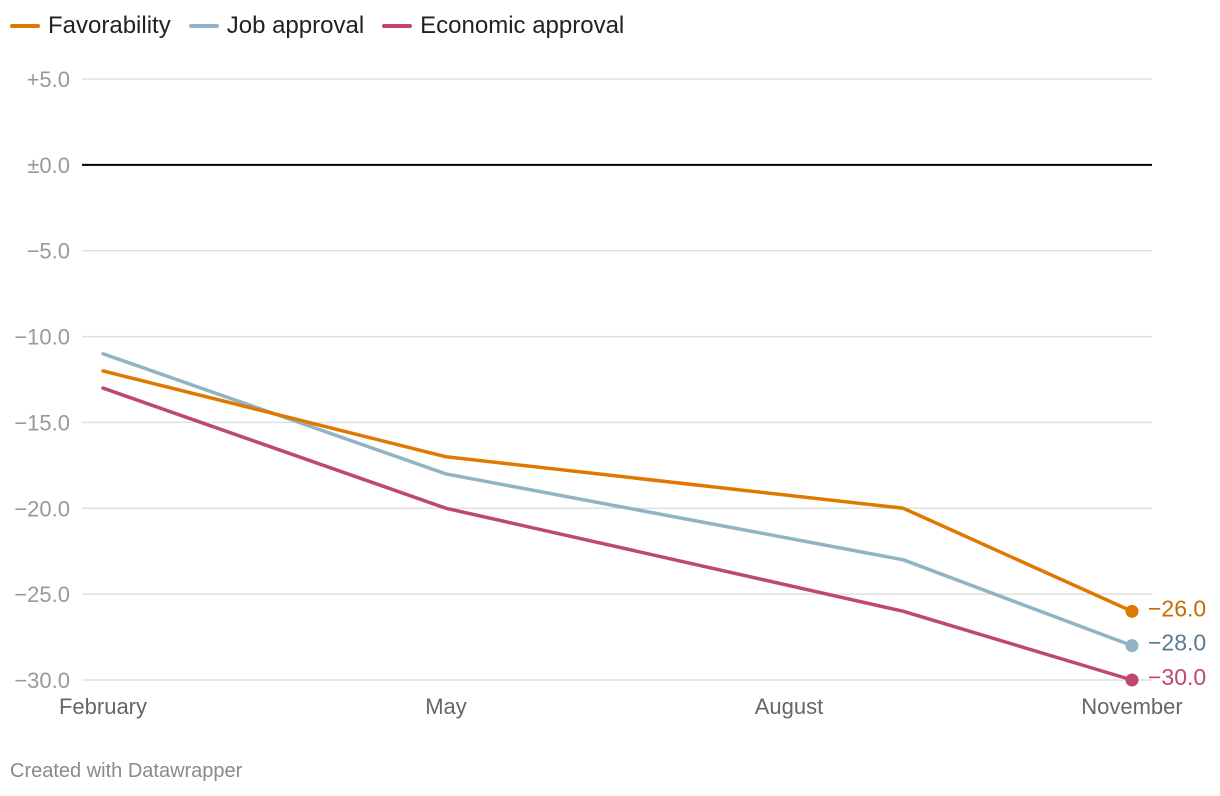  What do you see at coordinates (522, 25) in the screenshot?
I see `legend-label-economic-approval: Economic approval` at bounding box center [522, 25].